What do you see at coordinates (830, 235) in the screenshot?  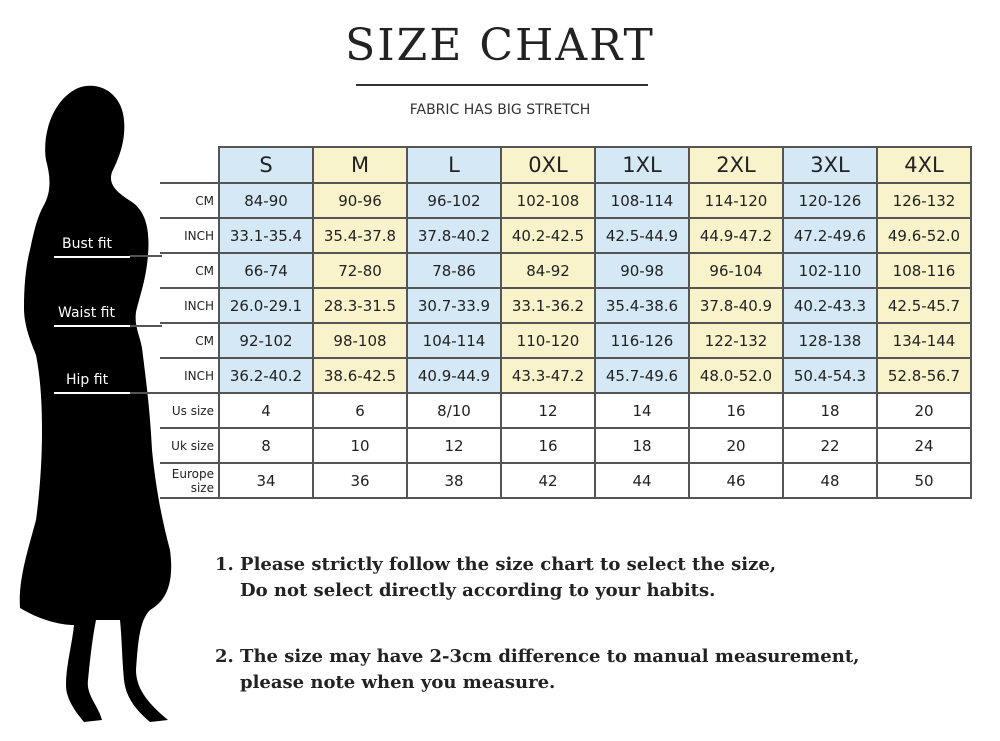 I see `table-cell: 47.2-49.6` at bounding box center [830, 235].